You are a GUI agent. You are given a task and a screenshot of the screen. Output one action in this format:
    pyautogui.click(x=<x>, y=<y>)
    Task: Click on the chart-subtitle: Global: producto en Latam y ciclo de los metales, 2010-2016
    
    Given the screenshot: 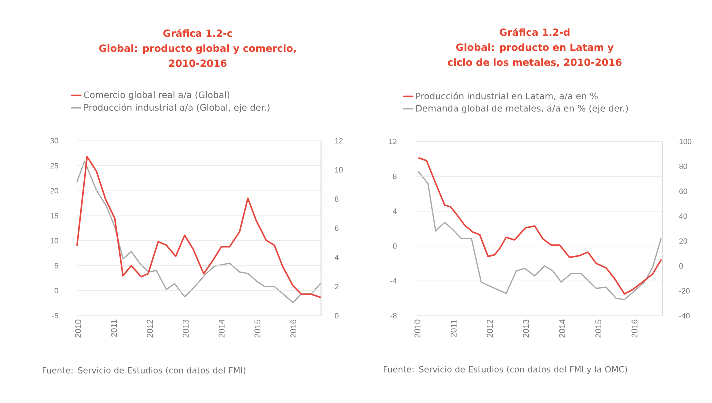 What is the action you would take?
    pyautogui.click(x=535, y=56)
    